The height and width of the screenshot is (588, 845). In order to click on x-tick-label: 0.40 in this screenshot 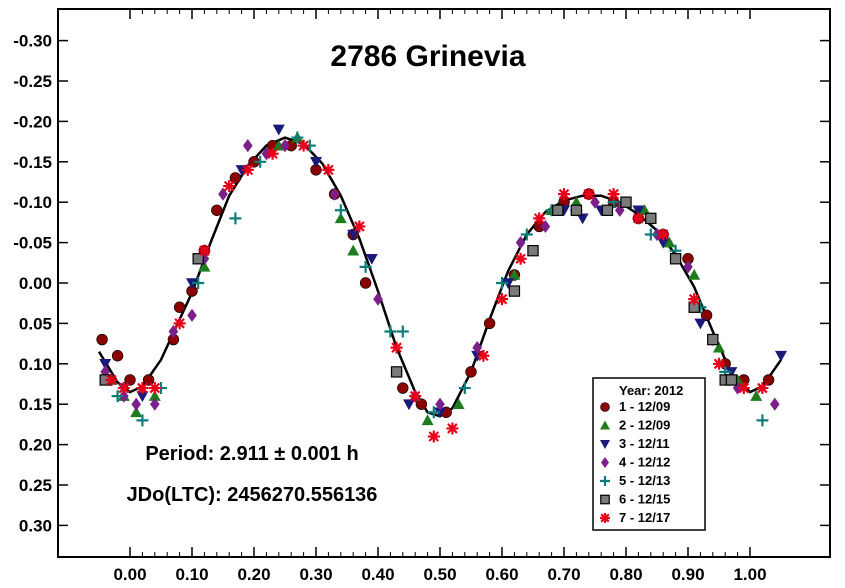, I will do `click(377, 574)`.